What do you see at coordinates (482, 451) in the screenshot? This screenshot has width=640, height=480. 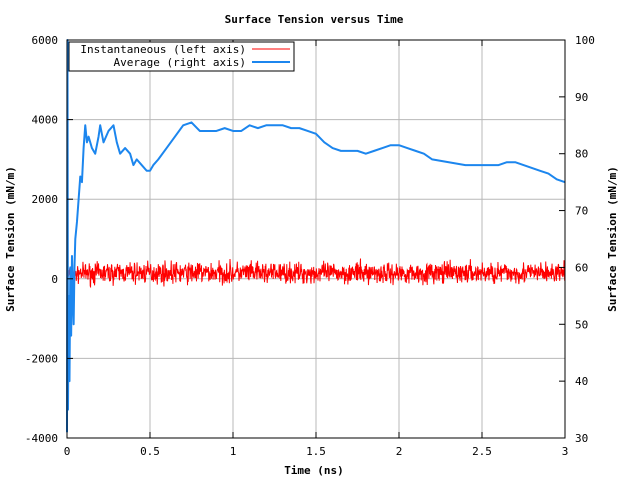 I see `x-tick-label: 2.5` at bounding box center [482, 451].